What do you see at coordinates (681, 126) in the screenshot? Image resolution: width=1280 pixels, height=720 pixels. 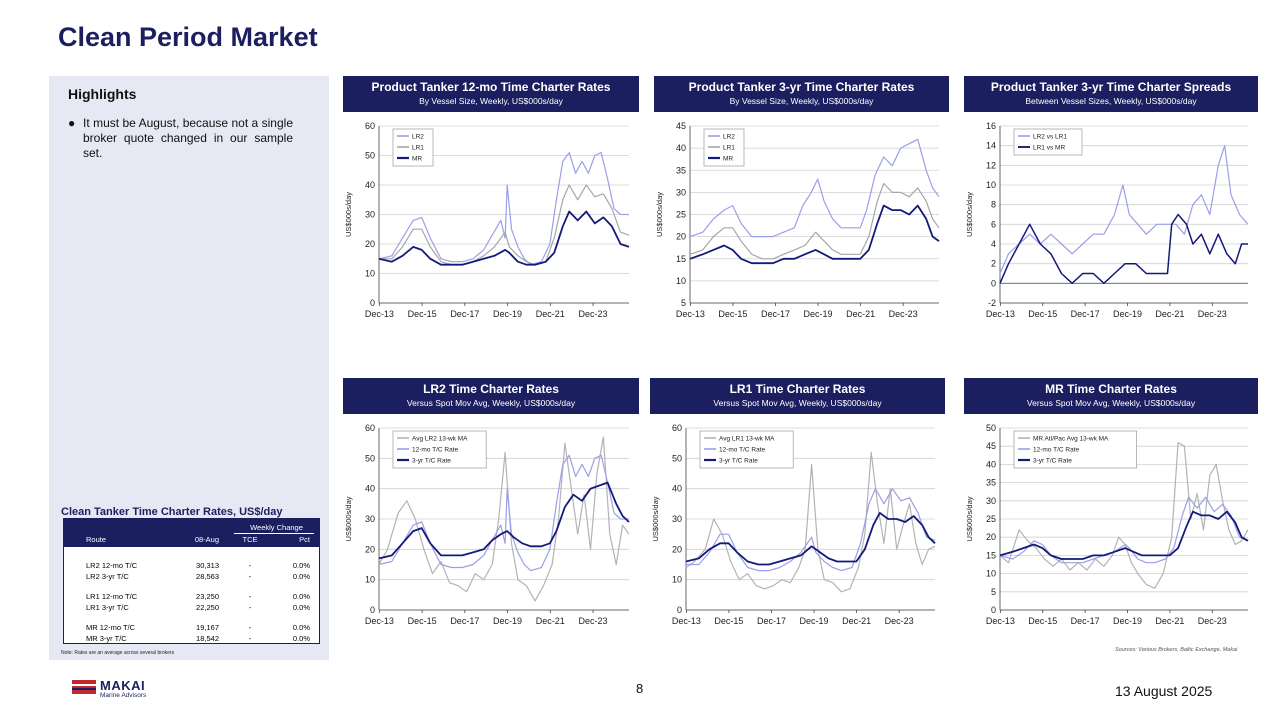 I see `y-tick-label: 45` at bounding box center [681, 126].